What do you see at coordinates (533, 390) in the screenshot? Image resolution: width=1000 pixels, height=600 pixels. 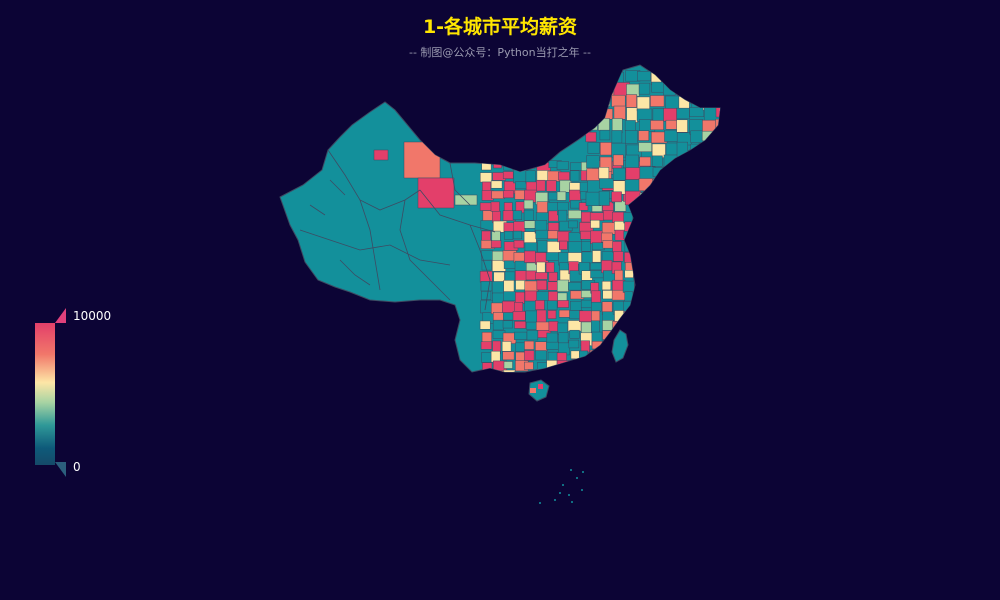 I see `hainan-city-region` at bounding box center [533, 390].